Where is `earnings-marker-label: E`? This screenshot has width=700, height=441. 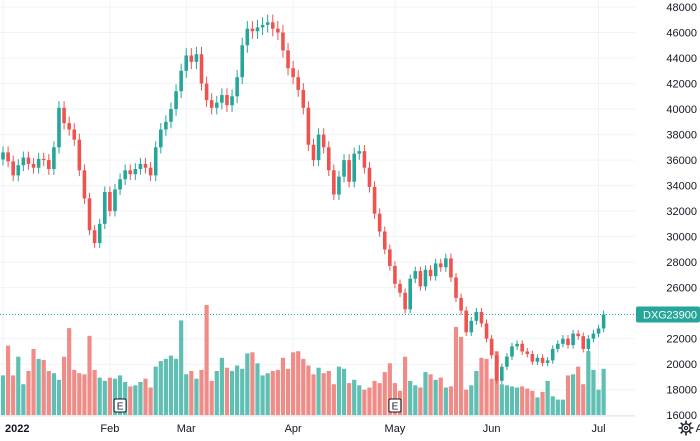
earnings-marker-label: E is located at coordinates (120, 407).